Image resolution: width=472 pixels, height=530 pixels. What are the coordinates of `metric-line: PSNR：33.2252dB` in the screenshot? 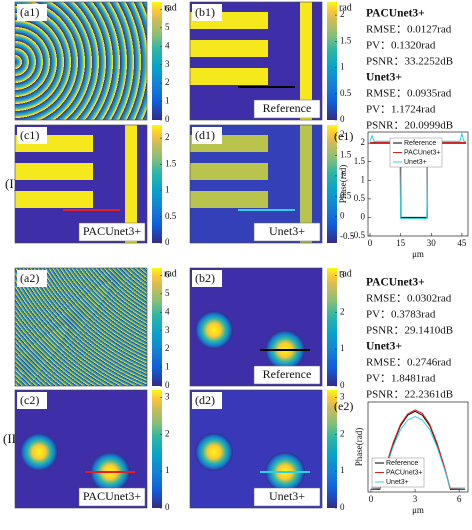 It's located at (409, 62).